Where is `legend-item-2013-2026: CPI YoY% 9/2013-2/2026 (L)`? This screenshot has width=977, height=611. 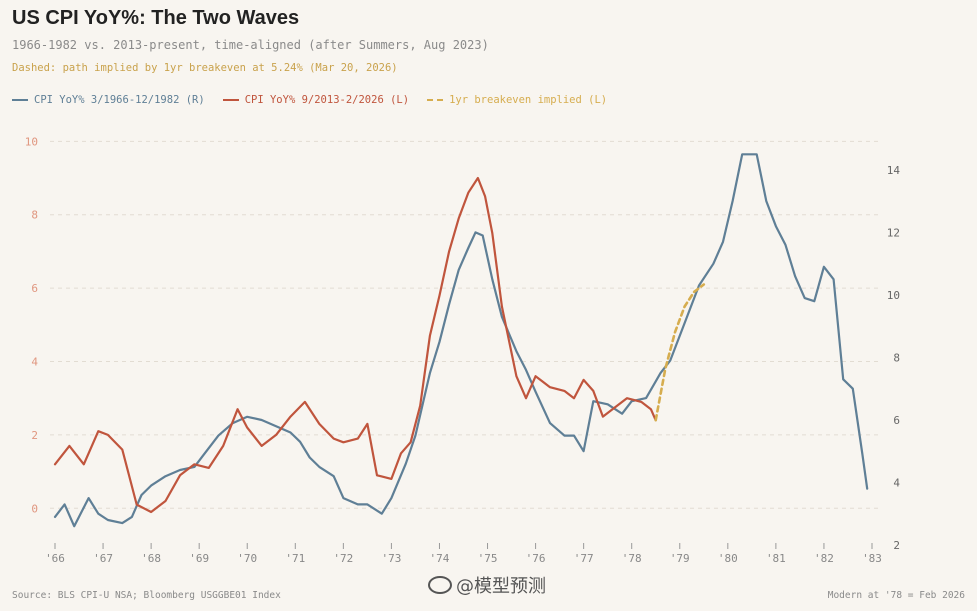
legend-item-2013-2026: CPI YoY% 9/2013-2/2026 (L) is located at coordinates (316, 100).